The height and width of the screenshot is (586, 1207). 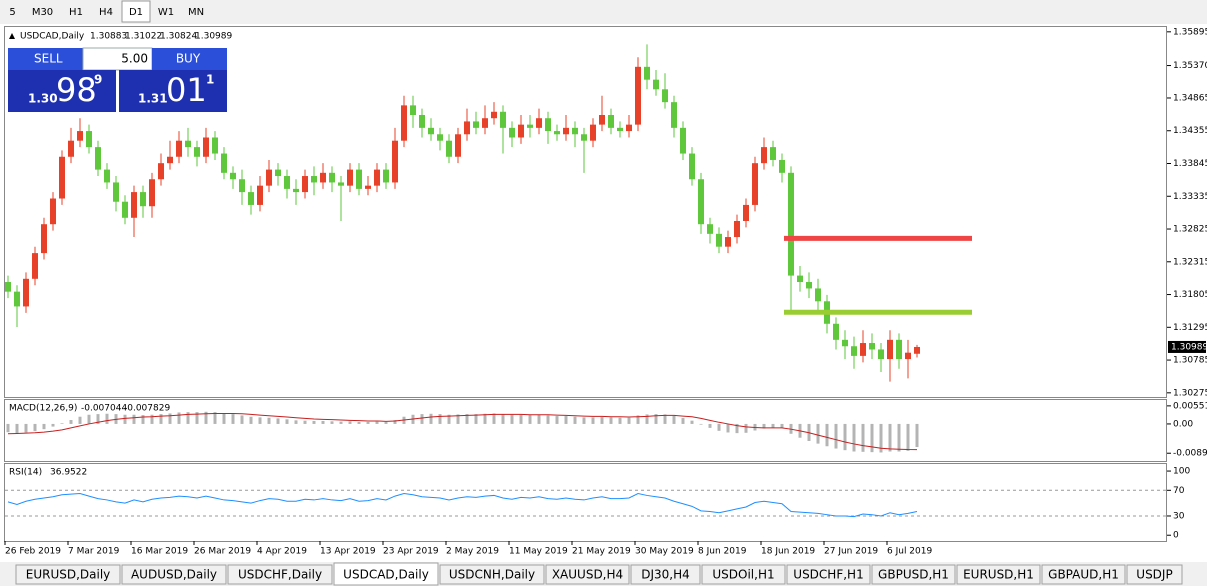 I want to click on timeframe-button: H4, so click(x=106, y=12).